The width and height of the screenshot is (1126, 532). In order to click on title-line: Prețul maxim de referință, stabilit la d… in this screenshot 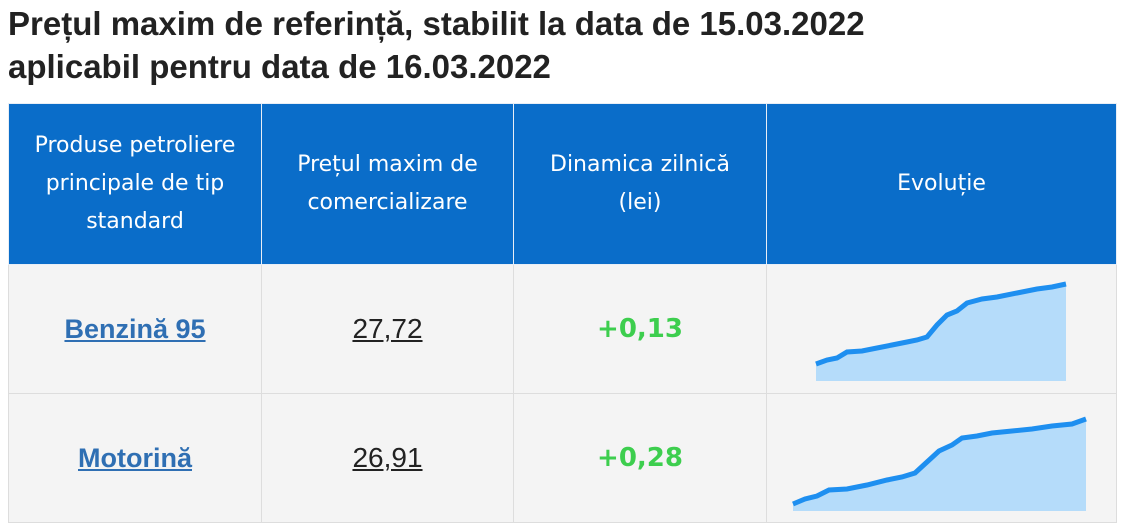, I will do `click(436, 23)`.